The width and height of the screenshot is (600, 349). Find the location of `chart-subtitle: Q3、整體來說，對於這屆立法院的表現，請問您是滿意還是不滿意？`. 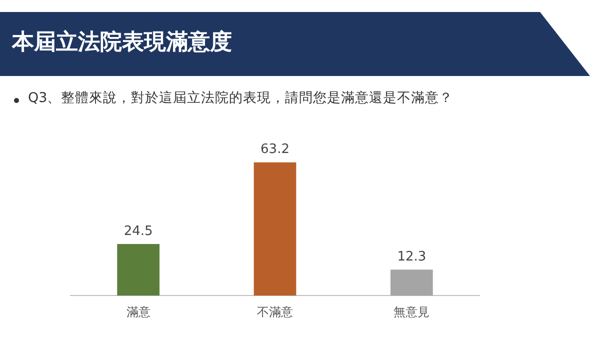

chart-subtitle: Q3、整體來說，對於這屆立法院的表現，請問您是滿意還是不滿意？ is located at coordinates (241, 98).